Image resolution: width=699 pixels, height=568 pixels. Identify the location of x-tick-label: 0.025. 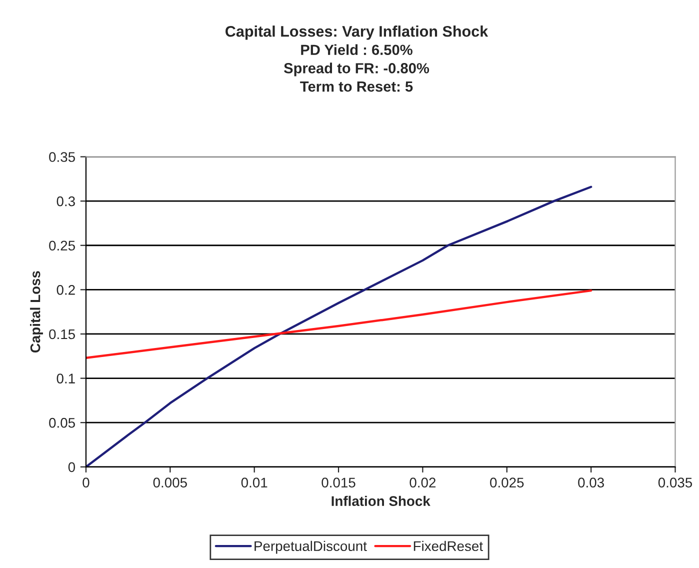
(507, 483).